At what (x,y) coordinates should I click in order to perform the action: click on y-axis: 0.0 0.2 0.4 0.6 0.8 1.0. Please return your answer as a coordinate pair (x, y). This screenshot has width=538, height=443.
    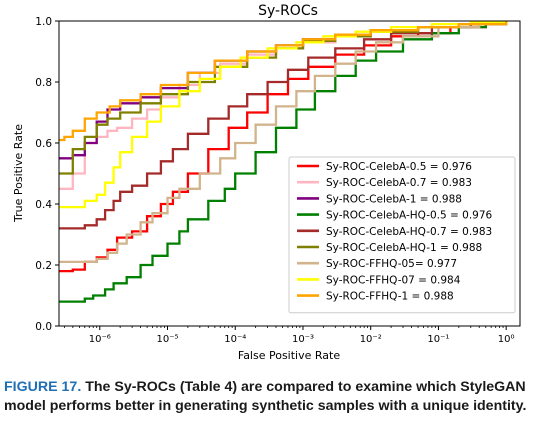
    Looking at the image, I should click on (47, 174).